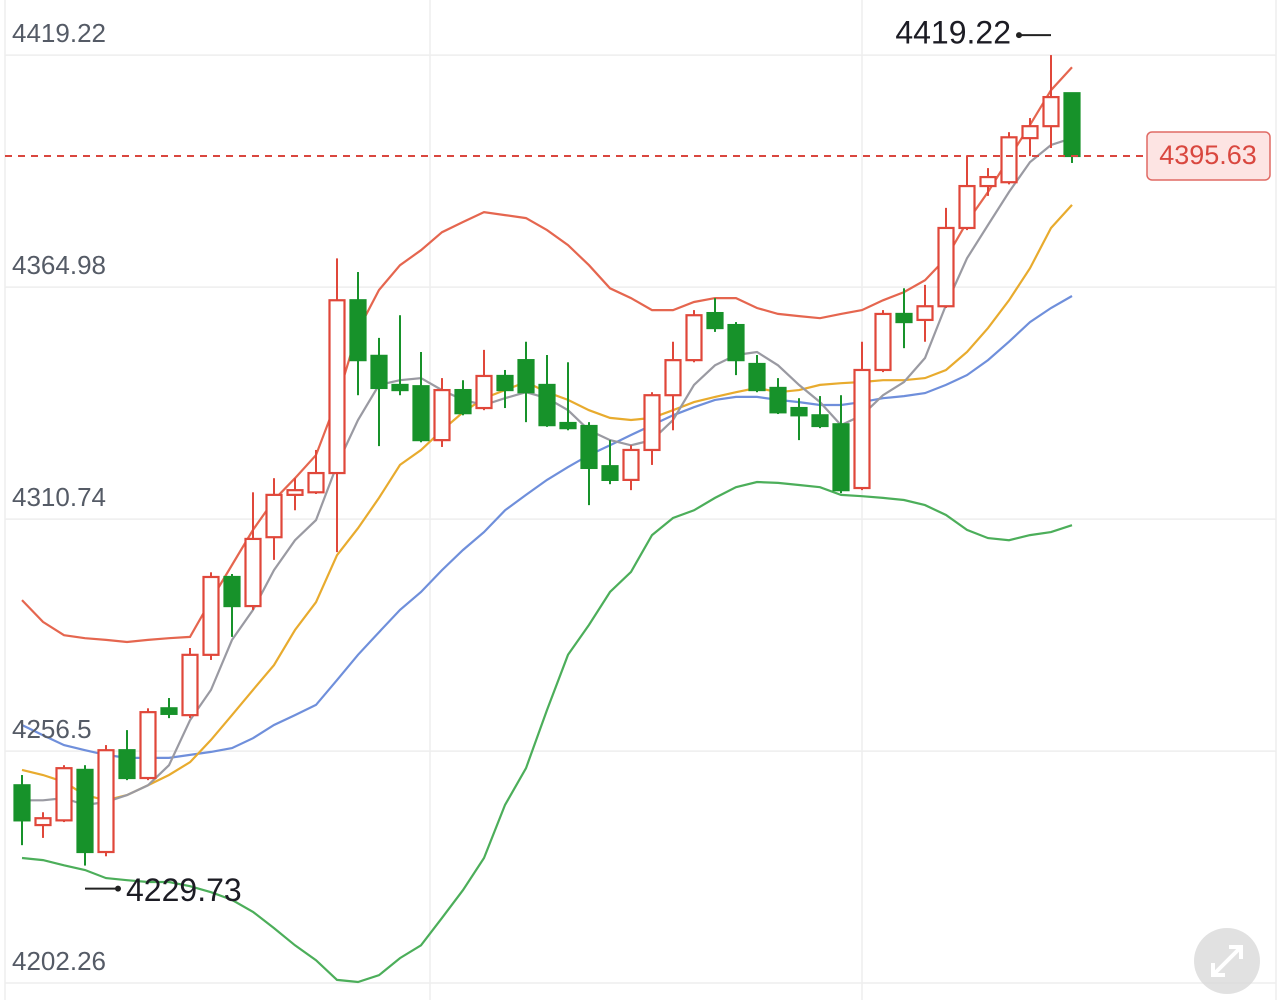 The image size is (1284, 1000). I want to click on y-tick-label: 4202.26, so click(59, 961).